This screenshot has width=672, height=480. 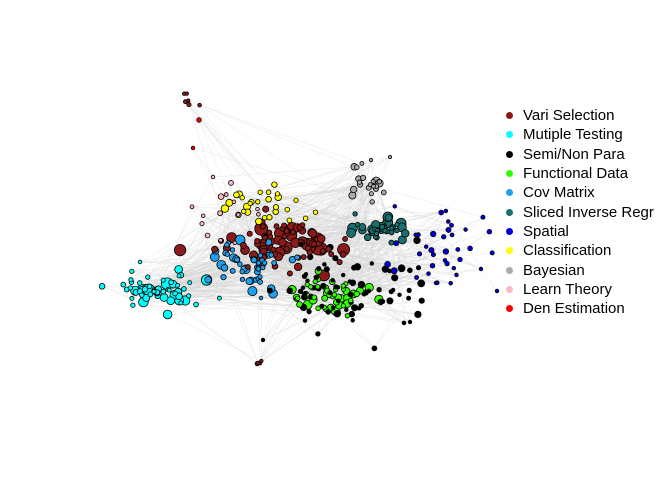 What do you see at coordinates (574, 154) in the screenshot?
I see `legend-label: Semi/Non Para` at bounding box center [574, 154].